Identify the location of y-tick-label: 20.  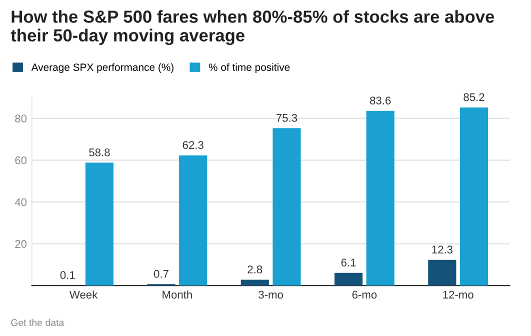
(21, 244).